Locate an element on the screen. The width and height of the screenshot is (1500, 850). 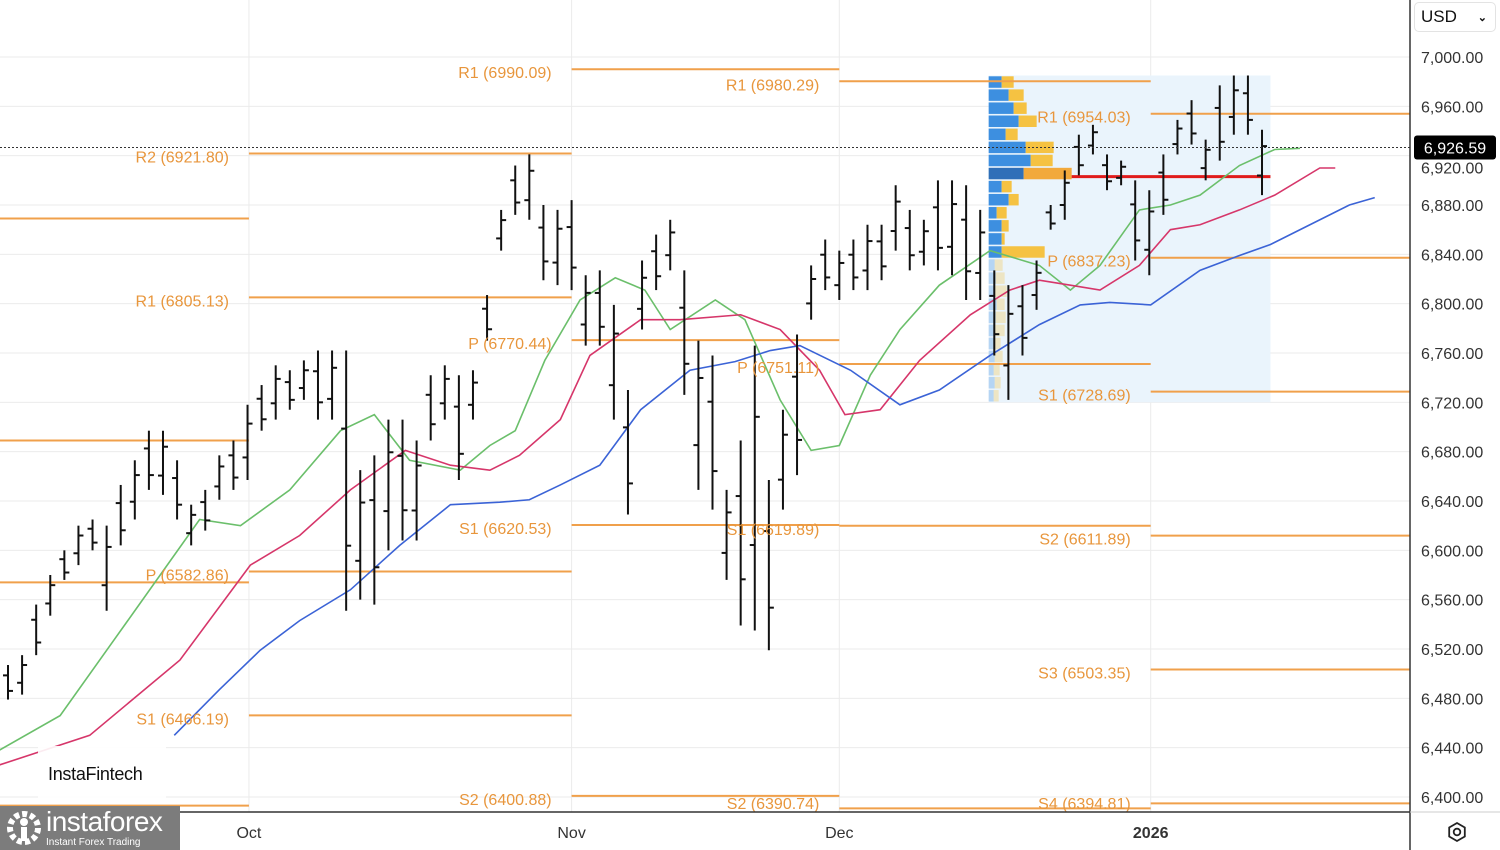
y-tick-label: 6,680.00 is located at coordinates (1452, 453).